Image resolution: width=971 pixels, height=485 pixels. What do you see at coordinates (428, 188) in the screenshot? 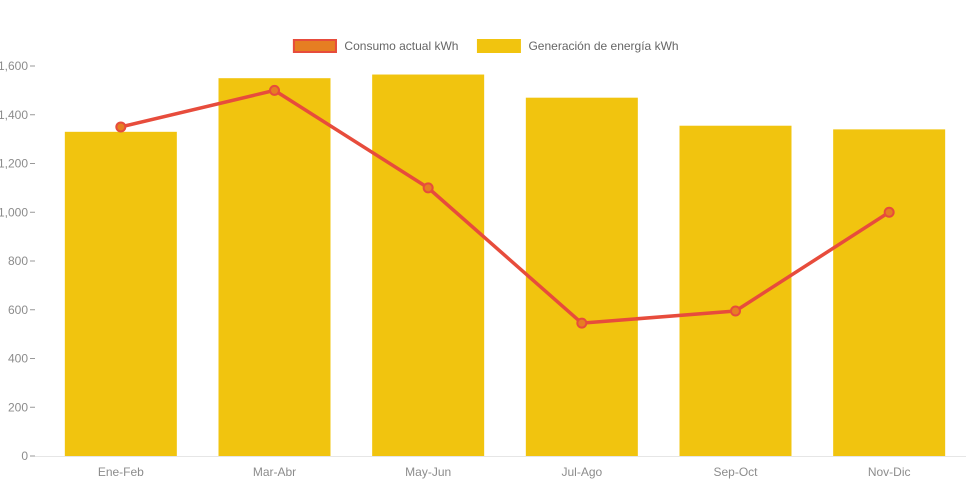
I see `line-point-may-jun` at bounding box center [428, 188].